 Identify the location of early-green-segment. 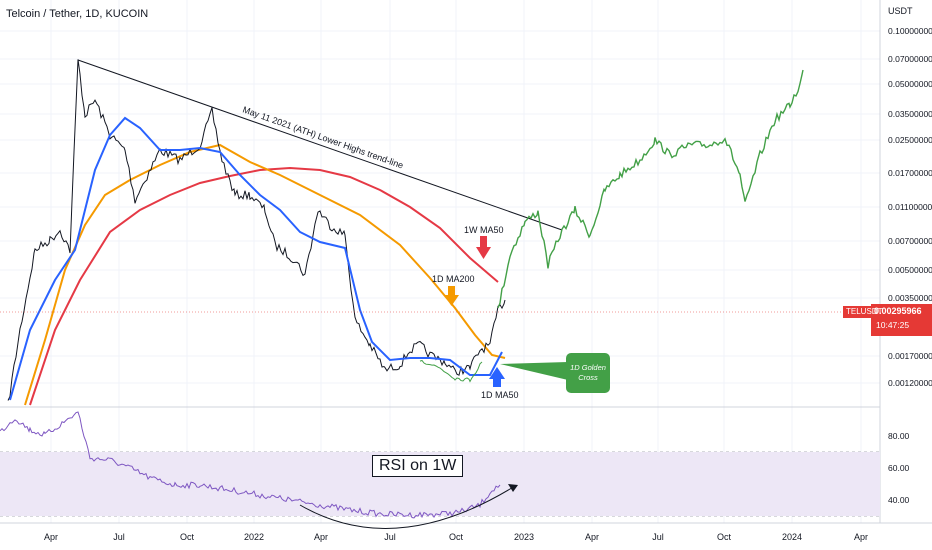
(451, 371).